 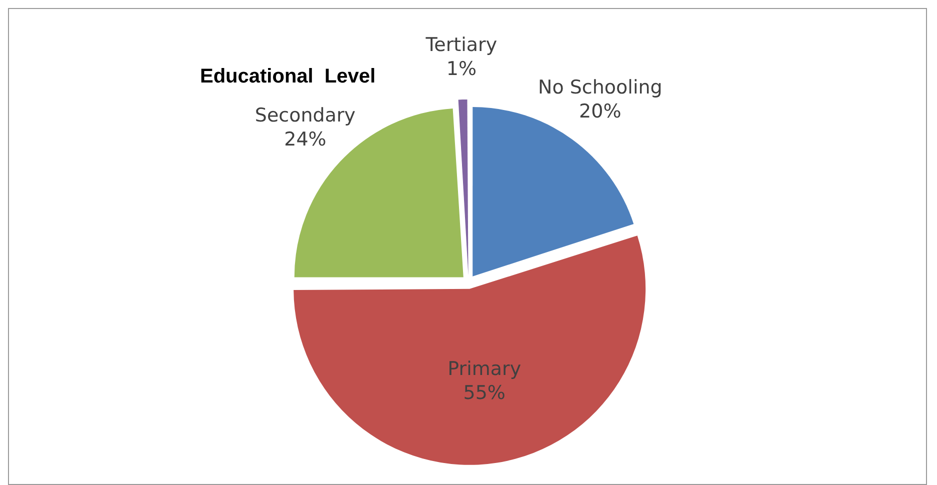 What do you see at coordinates (305, 139) in the screenshot?
I see `data-label: 24%` at bounding box center [305, 139].